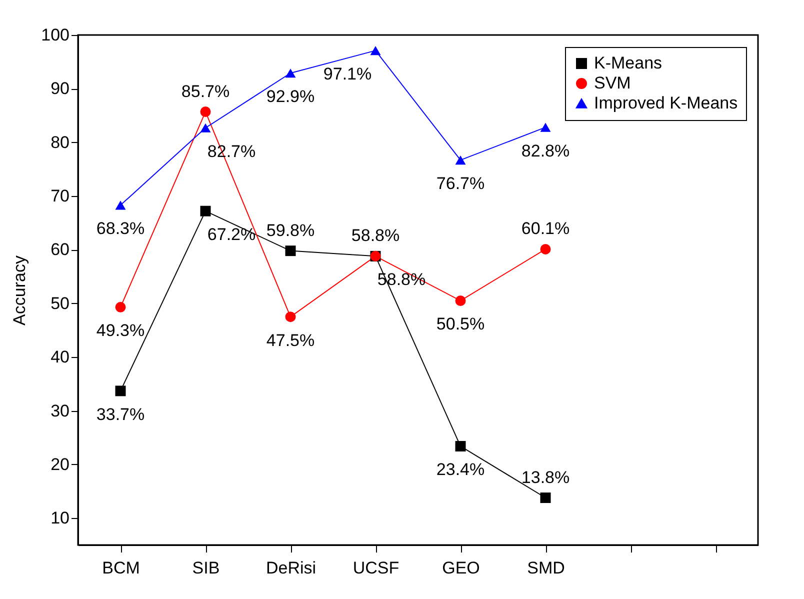 The height and width of the screenshot is (599, 804). Describe the element at coordinates (120, 228) in the screenshot. I see `data-label: 68.3%` at that location.